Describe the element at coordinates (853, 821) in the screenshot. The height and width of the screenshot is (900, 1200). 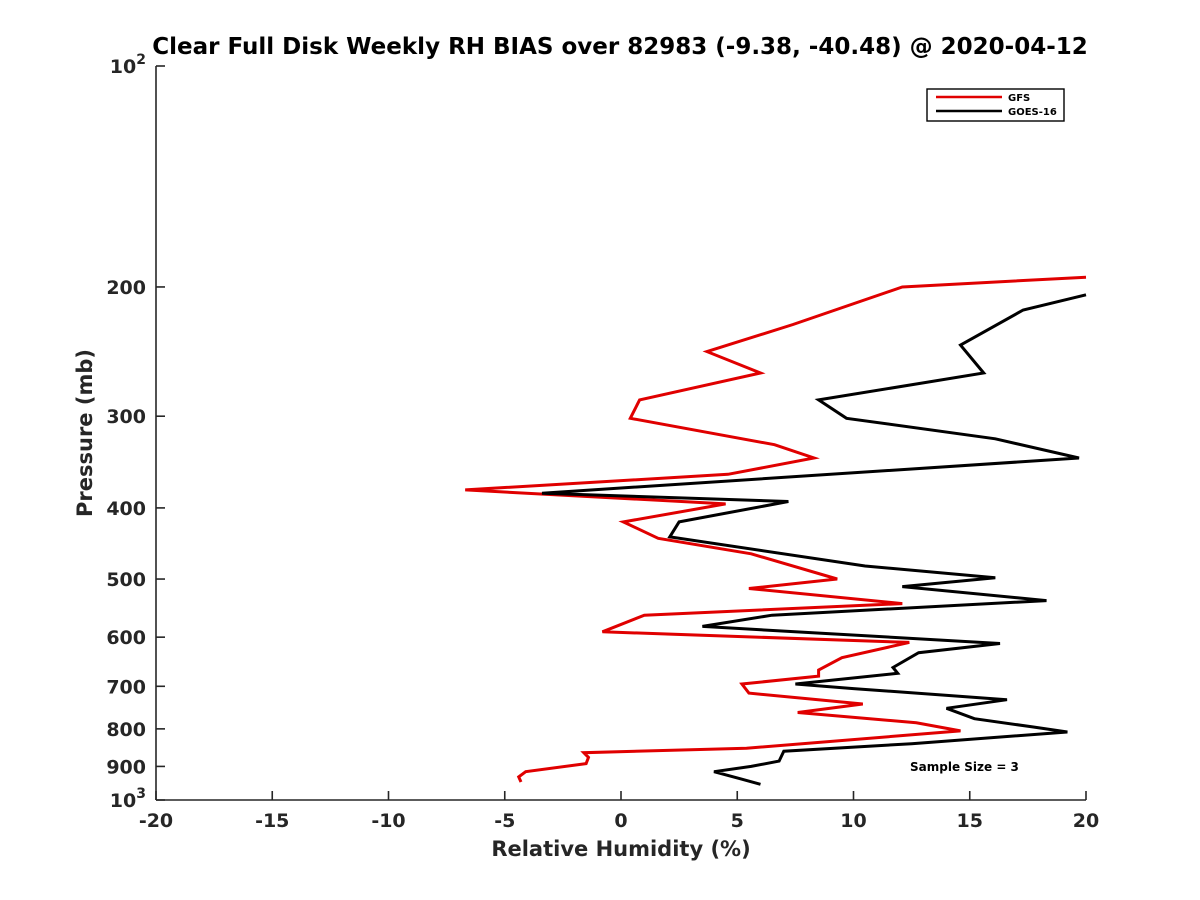
I see `x-tick-label: 10` at that location.